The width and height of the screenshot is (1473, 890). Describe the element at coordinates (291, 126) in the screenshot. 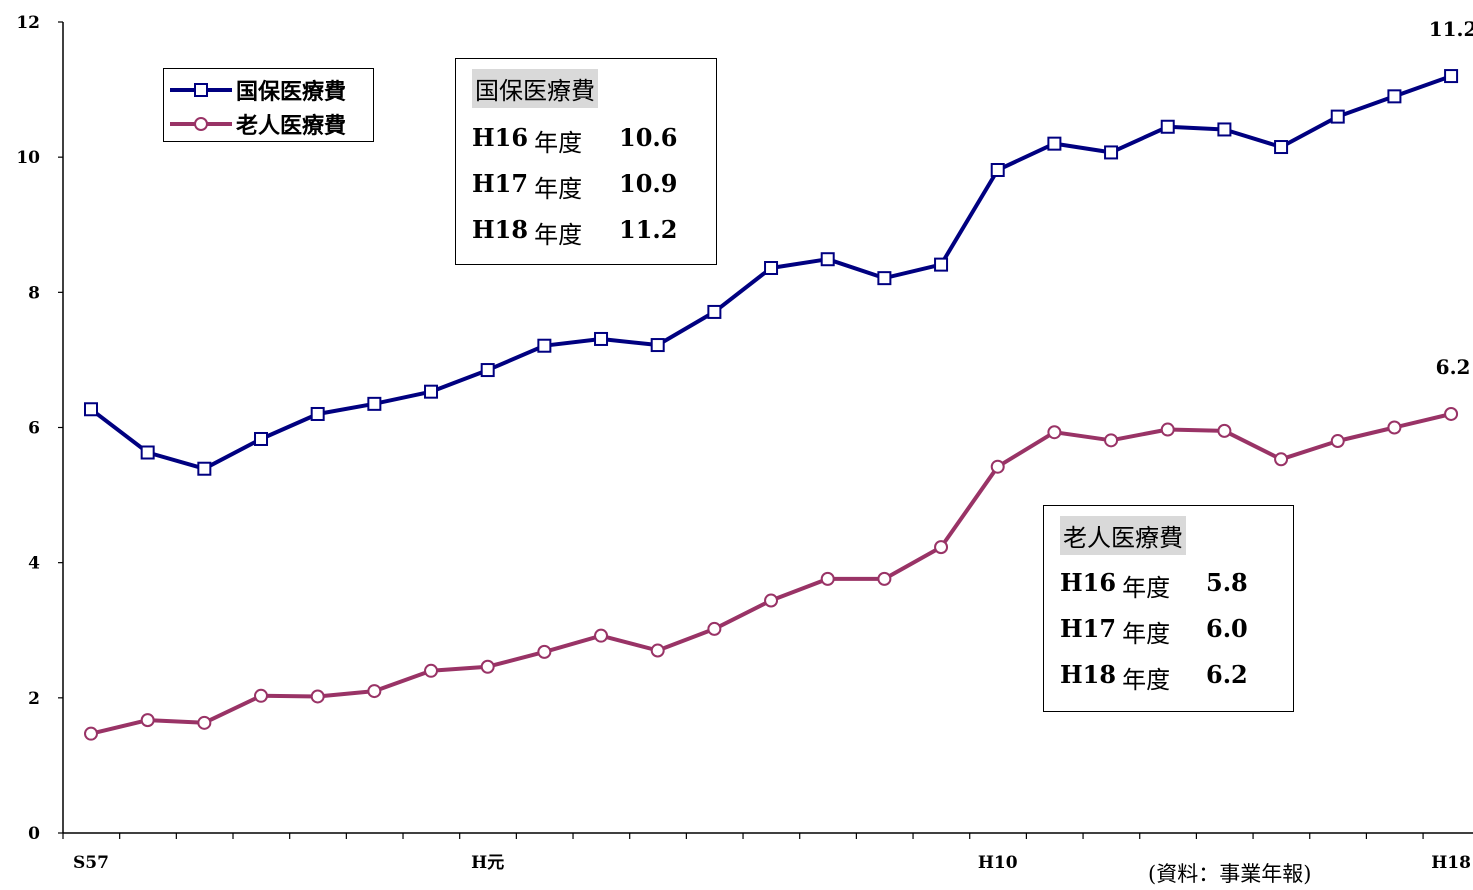

I see `legend-label: 老人医療費` at that location.